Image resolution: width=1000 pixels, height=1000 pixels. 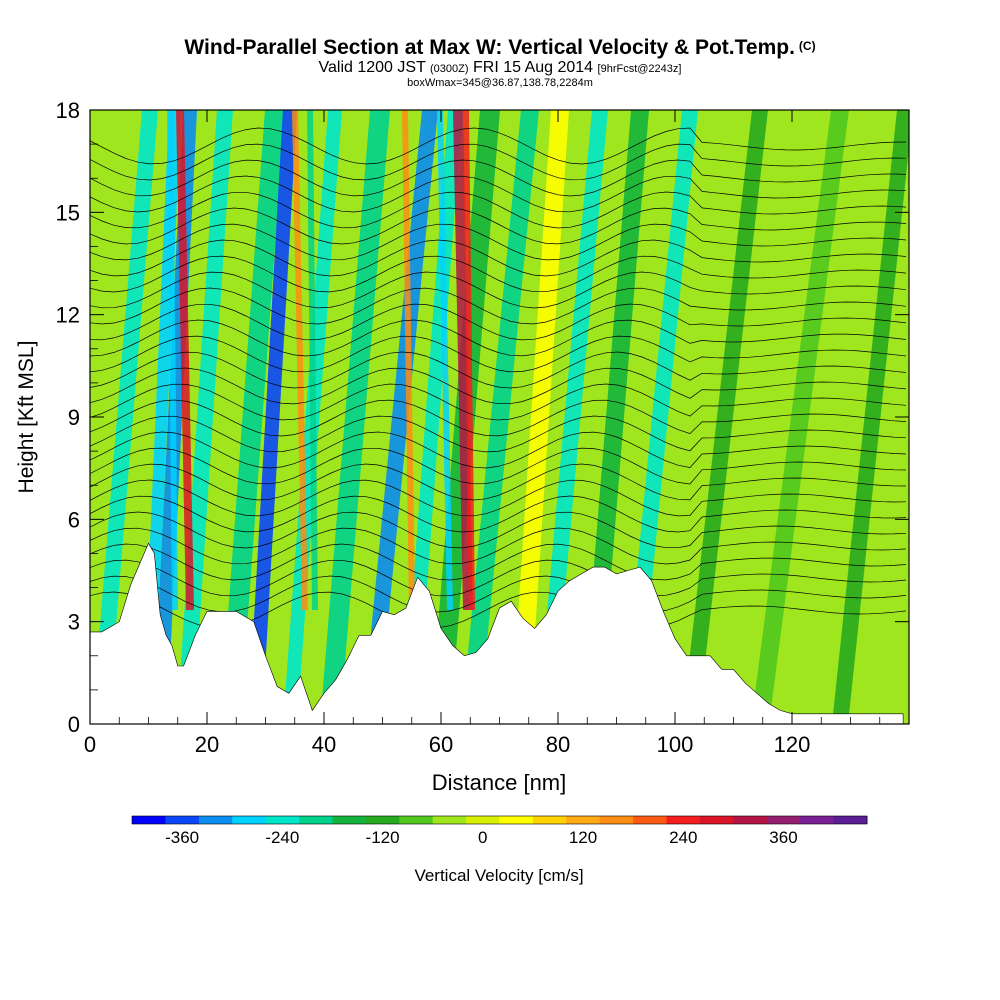 I want to click on x-tick-label: 80, so click(x=558, y=744).